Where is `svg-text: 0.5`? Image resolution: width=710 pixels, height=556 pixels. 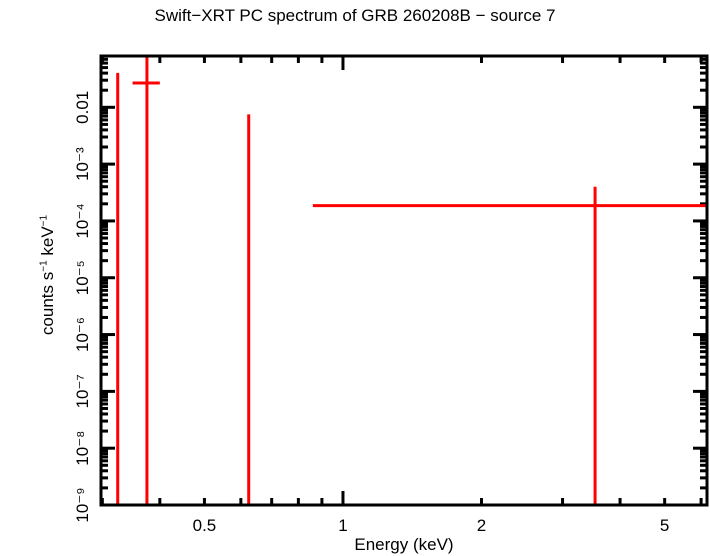
svg-text: 0.5 is located at coordinates (205, 525).